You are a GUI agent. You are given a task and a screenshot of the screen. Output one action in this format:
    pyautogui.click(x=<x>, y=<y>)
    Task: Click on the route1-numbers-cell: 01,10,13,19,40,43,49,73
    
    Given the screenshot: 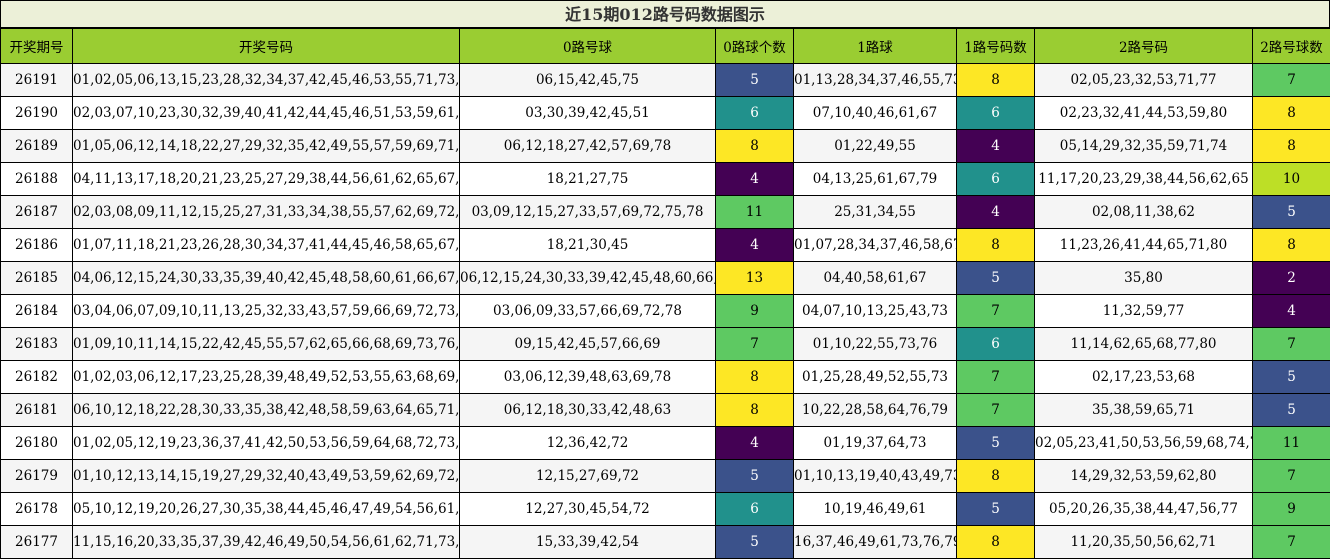 What is the action you would take?
    pyautogui.click(x=875, y=476)
    